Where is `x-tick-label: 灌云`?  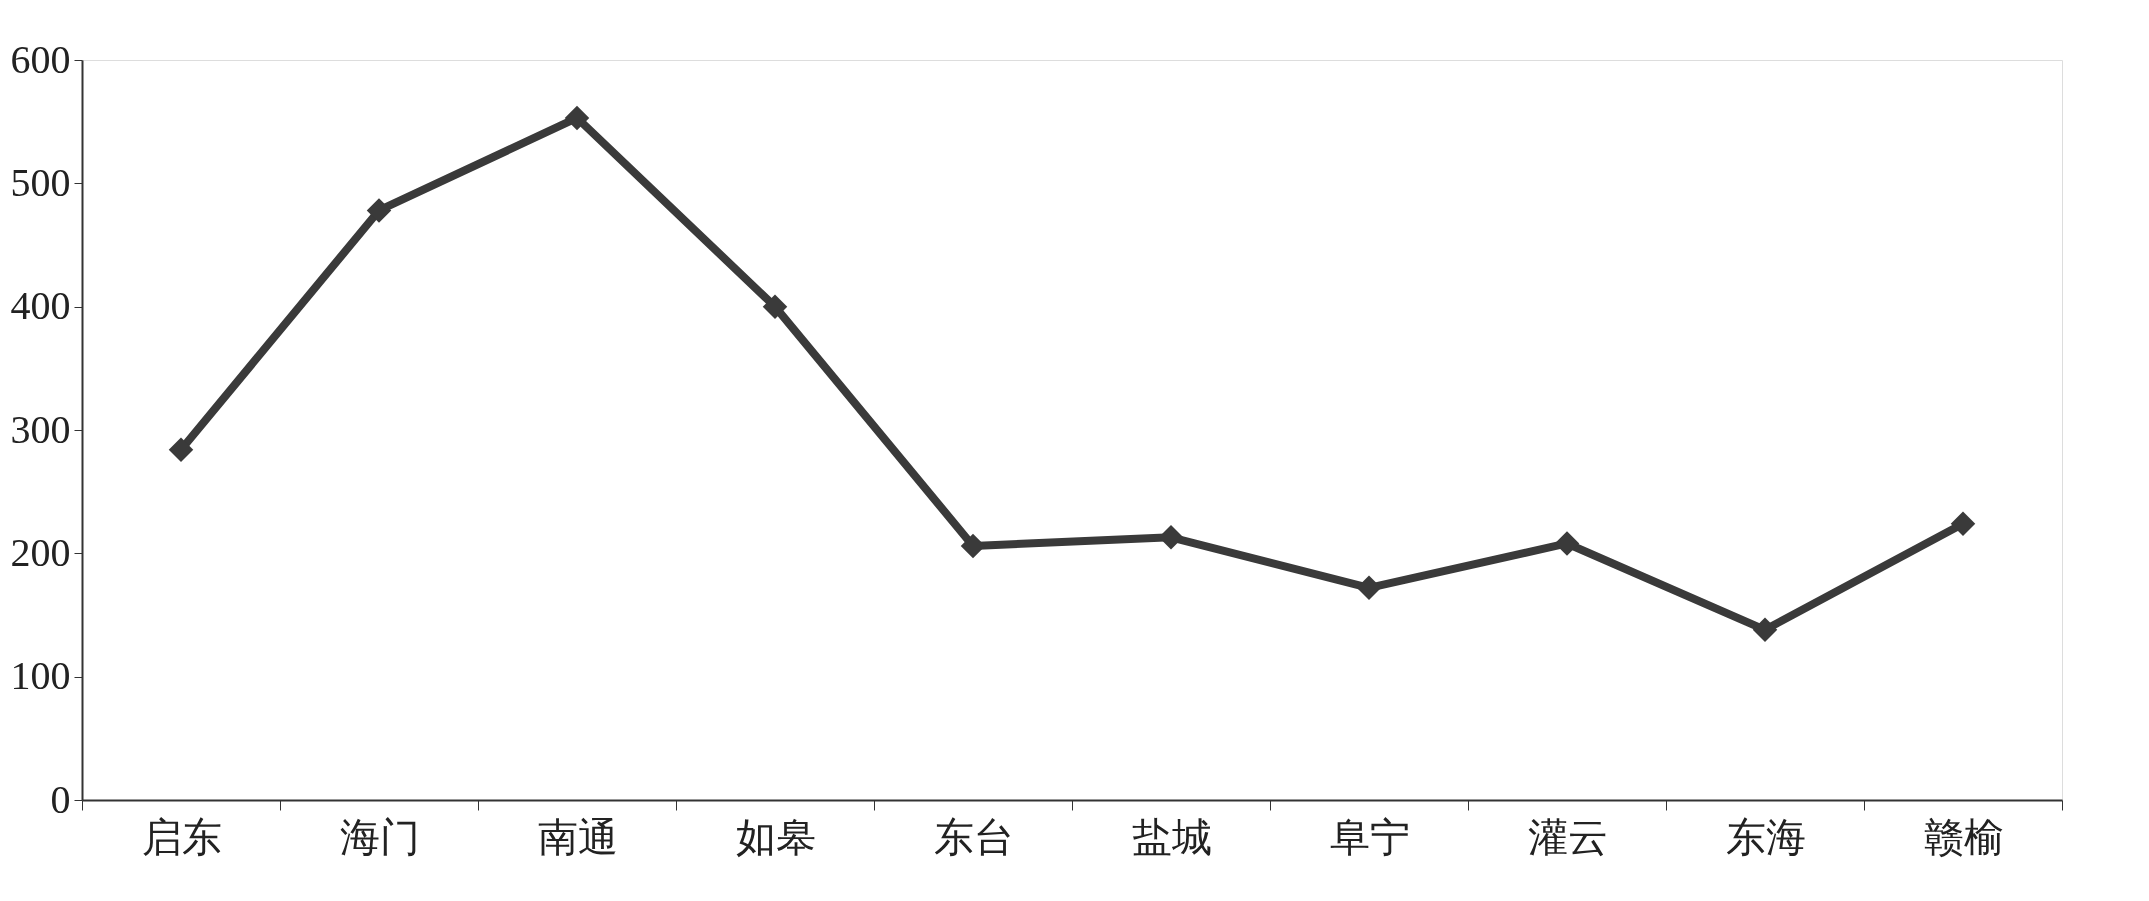 x-tick-label: 灌云 is located at coordinates (1567, 837).